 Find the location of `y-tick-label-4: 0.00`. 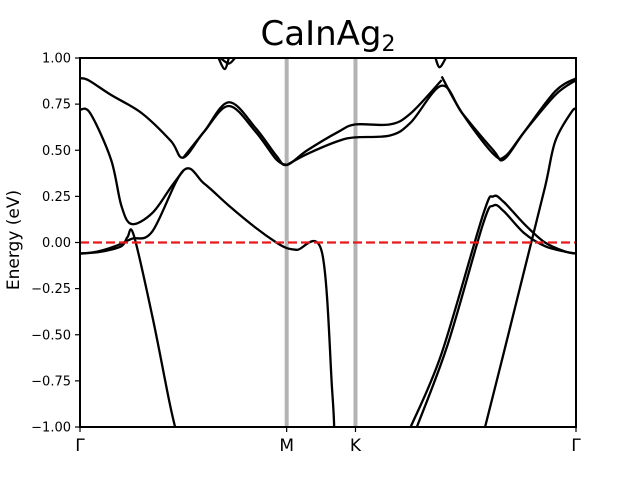

y-tick-label-4: 0.00 is located at coordinates (56, 243).